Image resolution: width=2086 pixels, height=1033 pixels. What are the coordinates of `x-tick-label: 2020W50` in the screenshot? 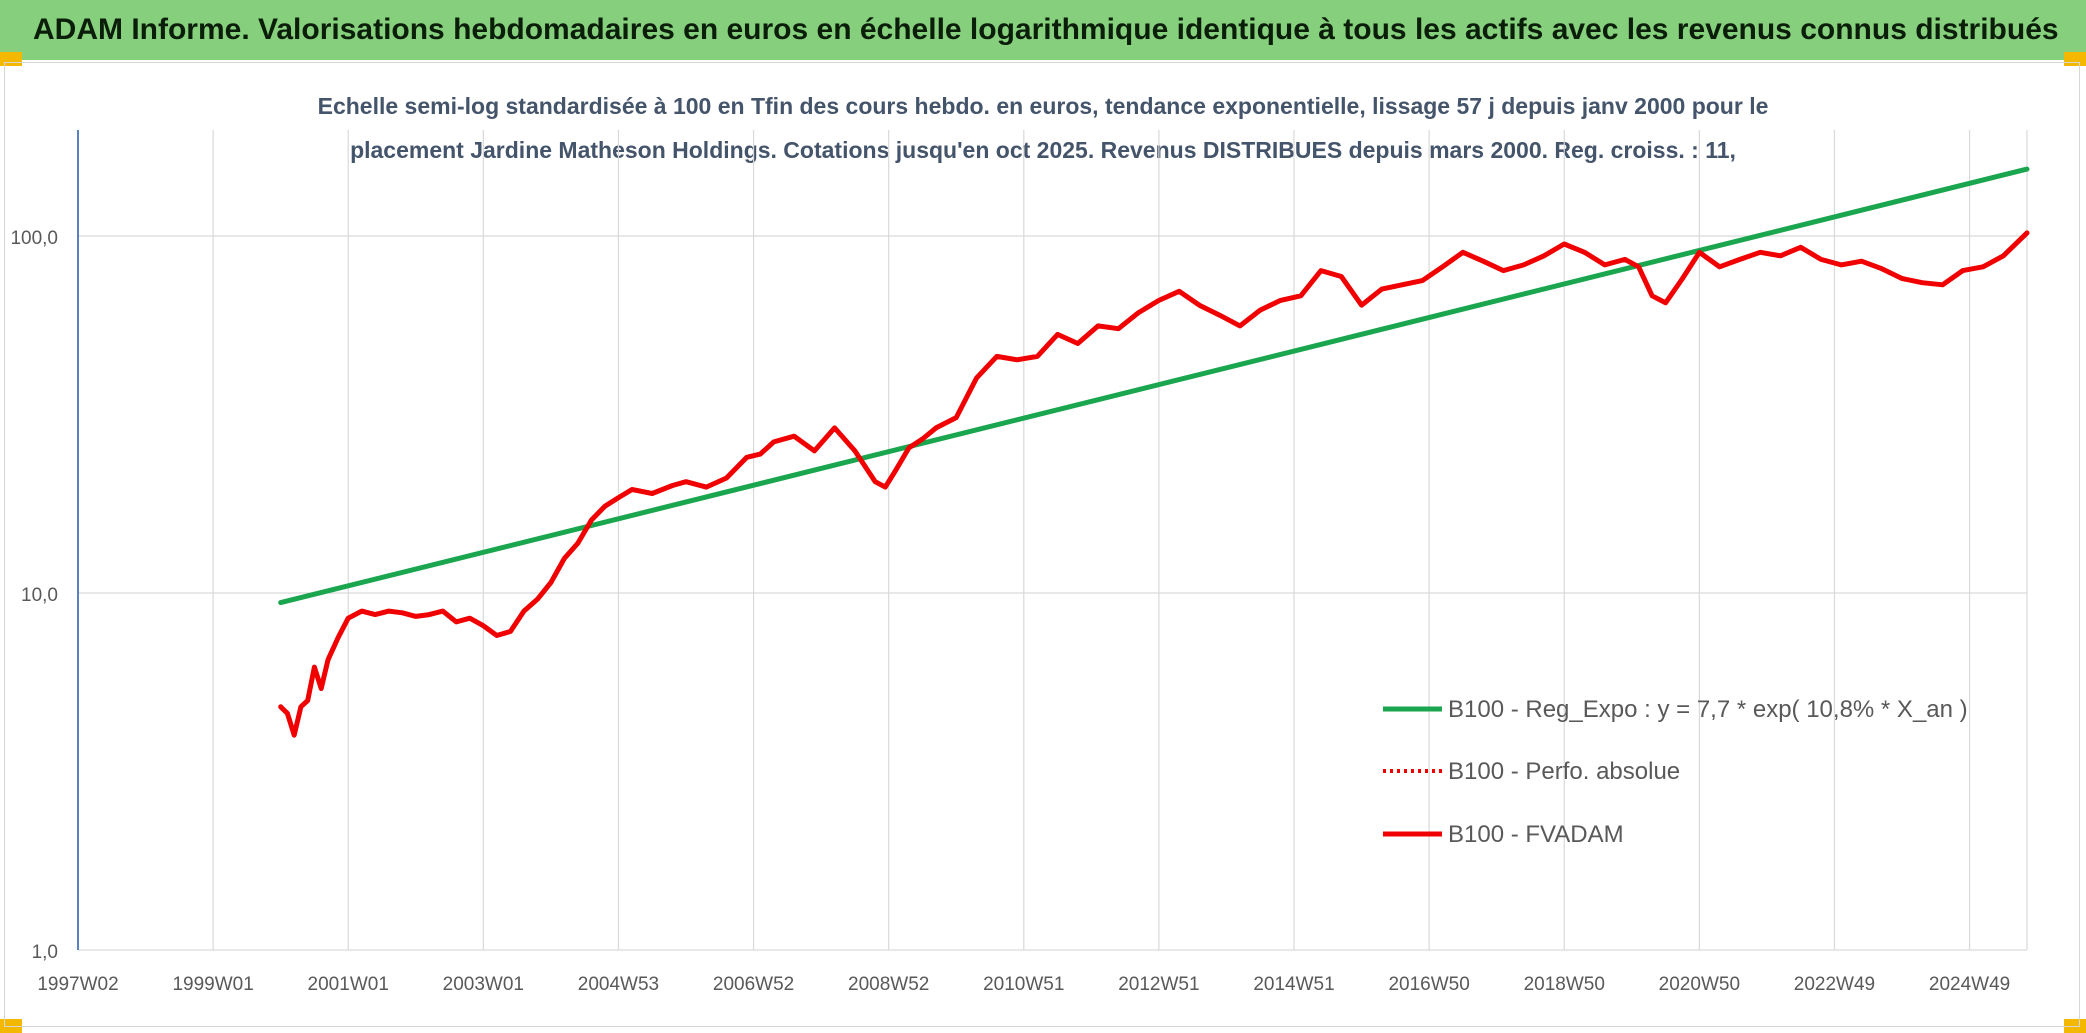 It's located at (1699, 984).